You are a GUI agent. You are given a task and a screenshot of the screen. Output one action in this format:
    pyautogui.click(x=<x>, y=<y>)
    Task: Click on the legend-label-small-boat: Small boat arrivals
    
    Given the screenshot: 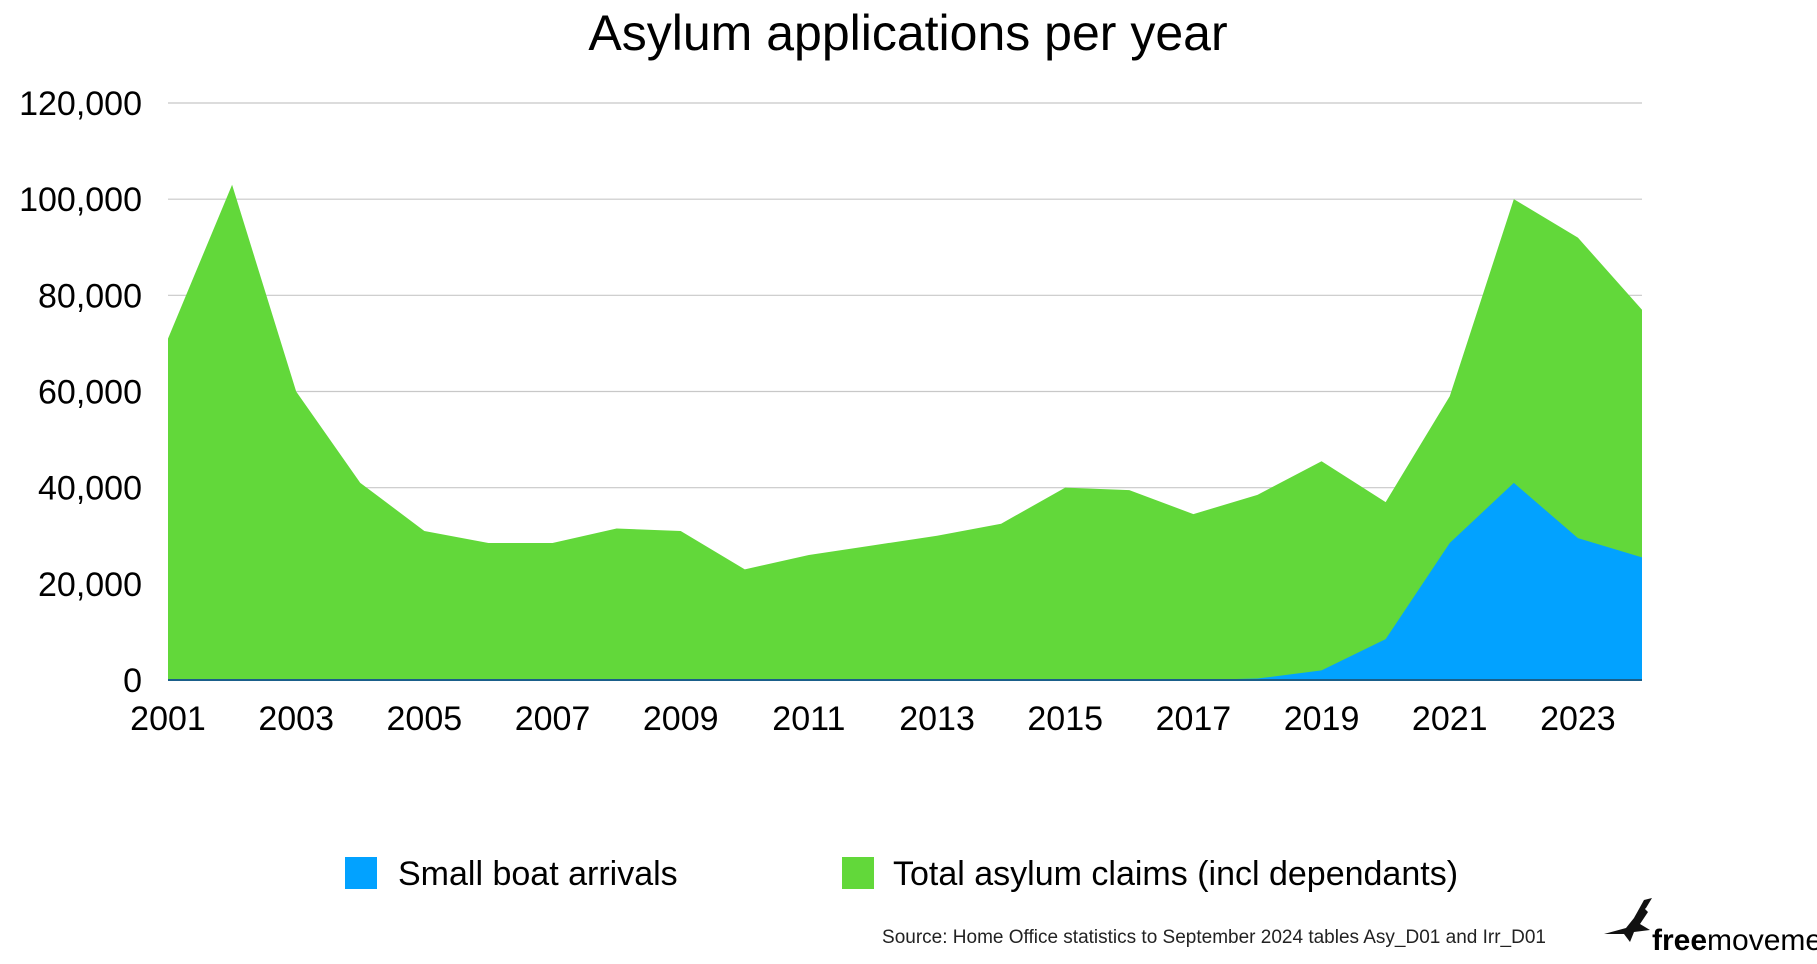 What is the action you would take?
    pyautogui.click(x=538, y=874)
    